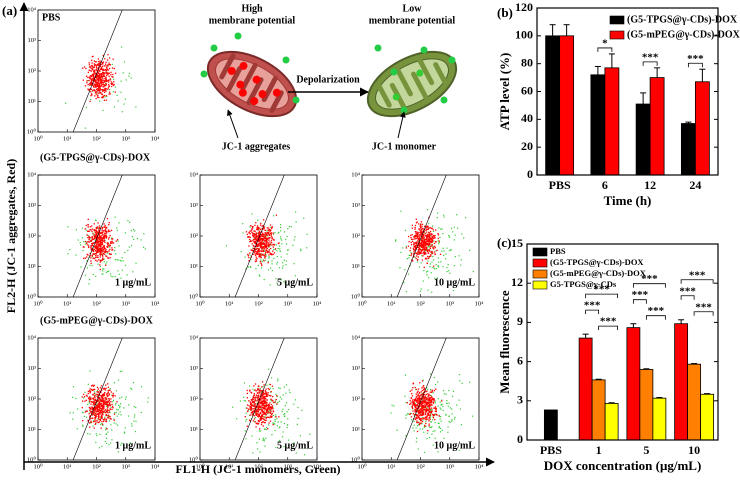 This screenshot has height=480, width=740. Describe the element at coordinates (504, 242) in the screenshot. I see `panel-label: (c)` at that location.